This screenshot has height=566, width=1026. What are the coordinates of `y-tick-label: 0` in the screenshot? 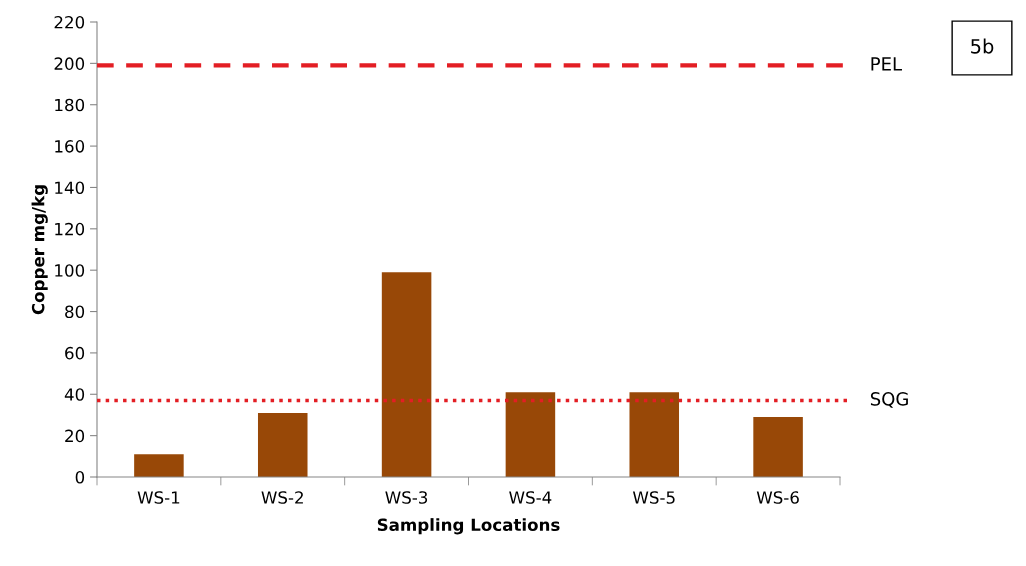 It's located at (80, 477).